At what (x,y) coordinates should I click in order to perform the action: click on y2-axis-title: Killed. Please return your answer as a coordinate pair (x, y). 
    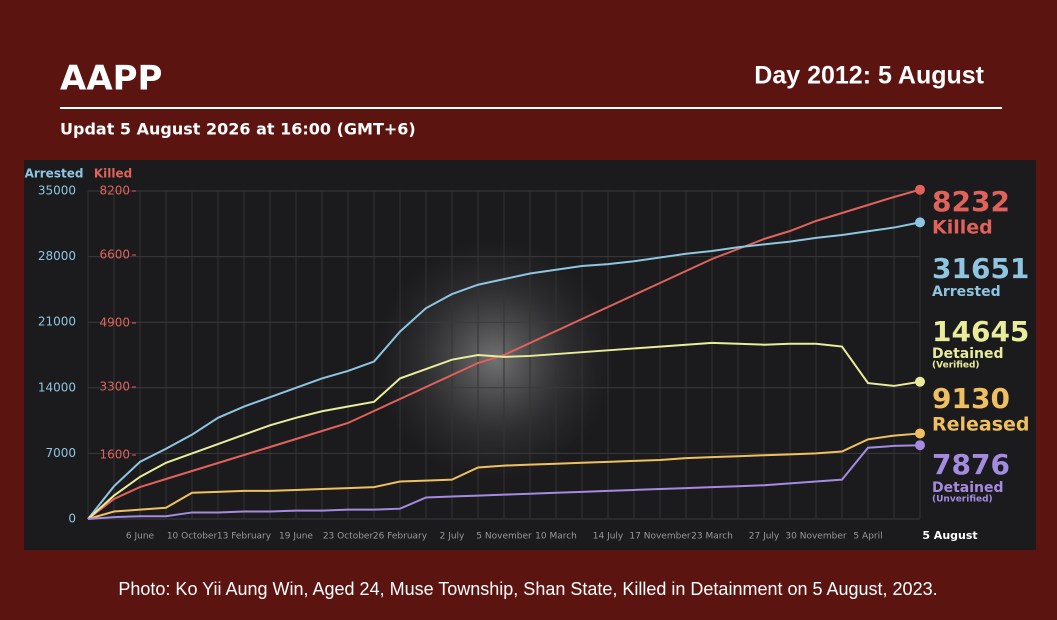
    Looking at the image, I should click on (113, 174).